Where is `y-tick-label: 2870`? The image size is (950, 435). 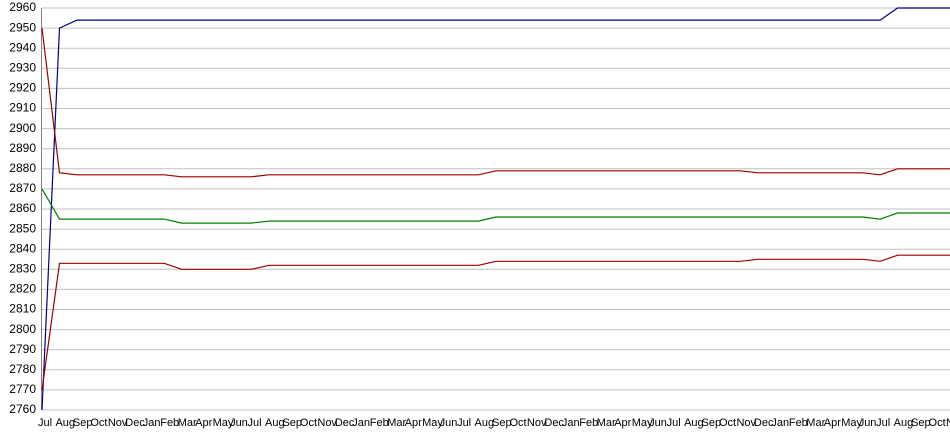 y-tick-label: 2870 is located at coordinates (22, 188).